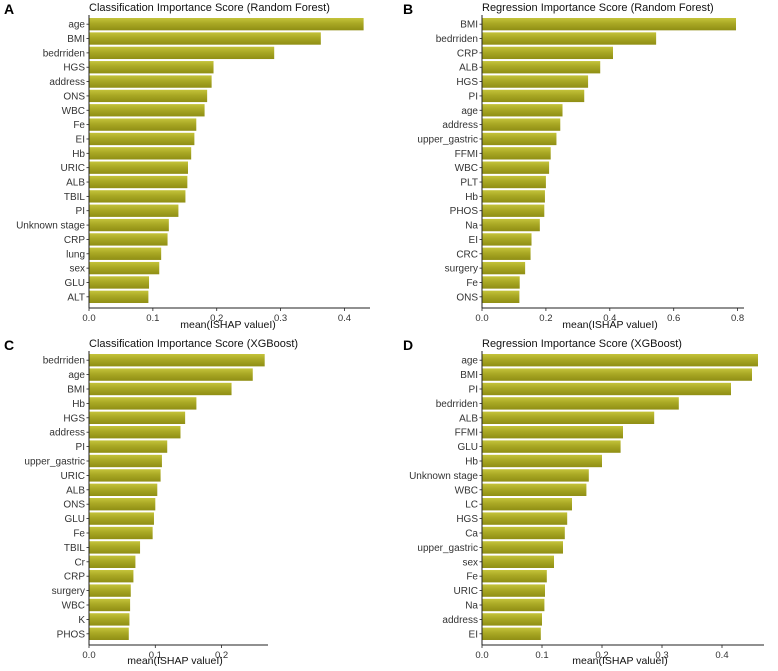  What do you see at coordinates (75, 254) in the screenshot?
I see `panel-a-category-label-16: lung` at bounding box center [75, 254].